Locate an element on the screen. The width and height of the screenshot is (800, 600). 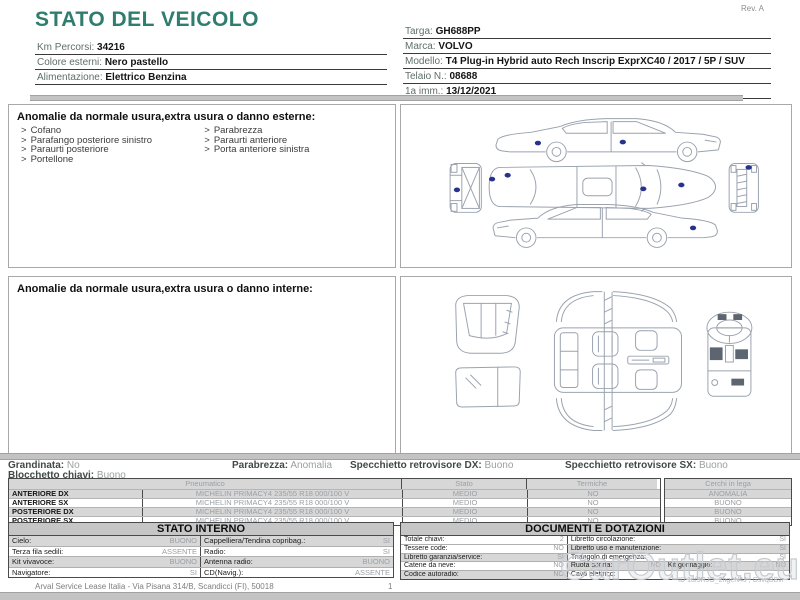
table-row: Totale chiavi: 2 Libretto circolazione: SI is located at coordinates (595, 540).